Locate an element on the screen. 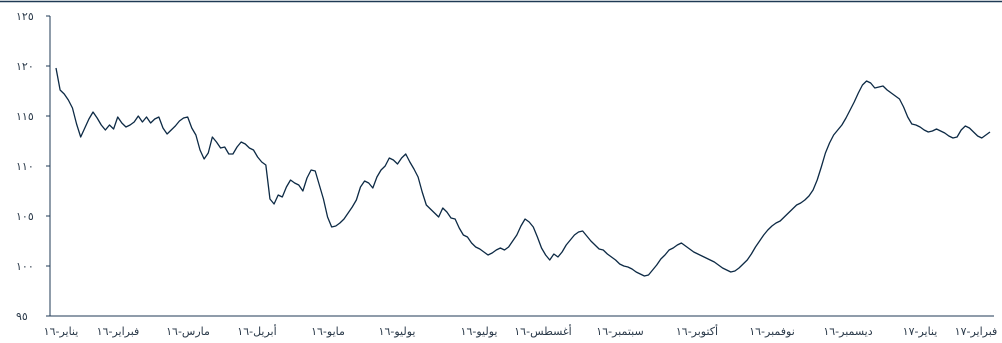 The image size is (1002, 343). y-tick-label: ١١٠ is located at coordinates (25, 166).